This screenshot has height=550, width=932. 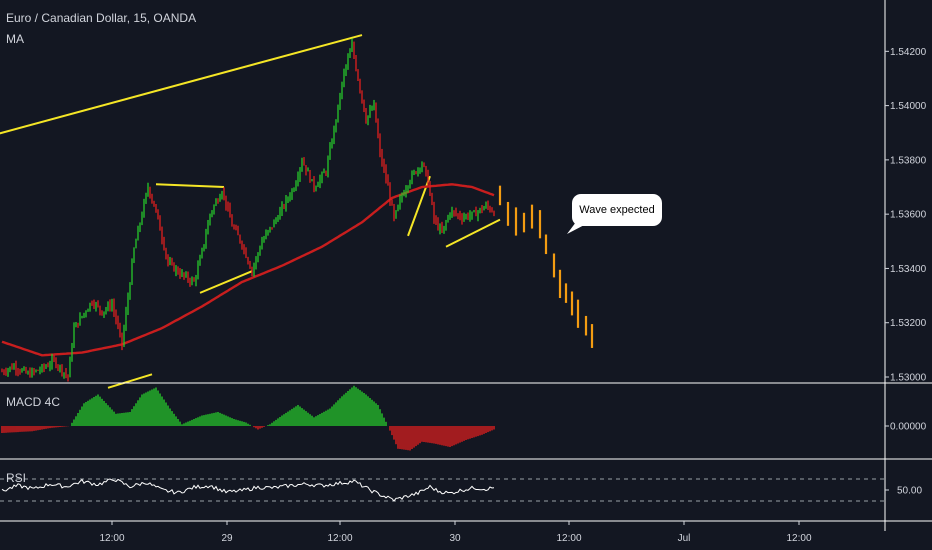 I want to click on time-tick-label: Jul, so click(x=684, y=538).